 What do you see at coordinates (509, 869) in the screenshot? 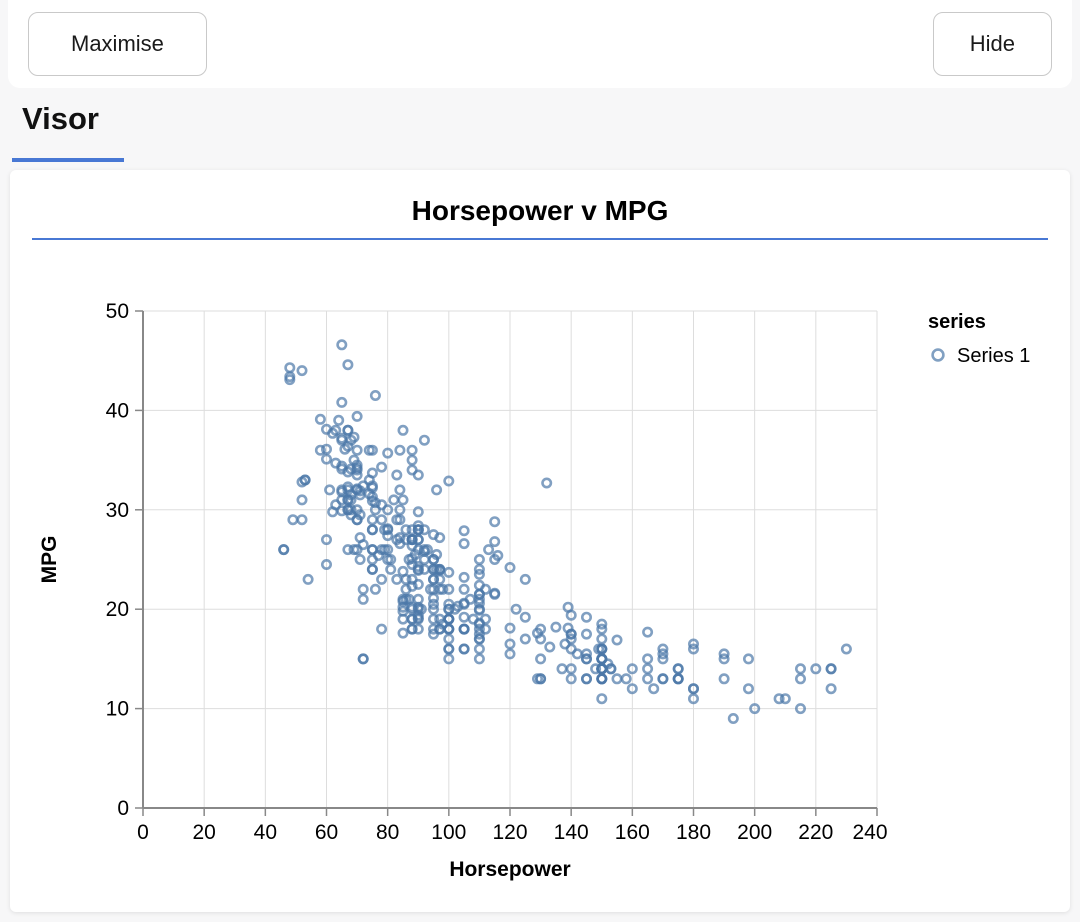
I see `x-axis-title: Horsepower` at bounding box center [509, 869].